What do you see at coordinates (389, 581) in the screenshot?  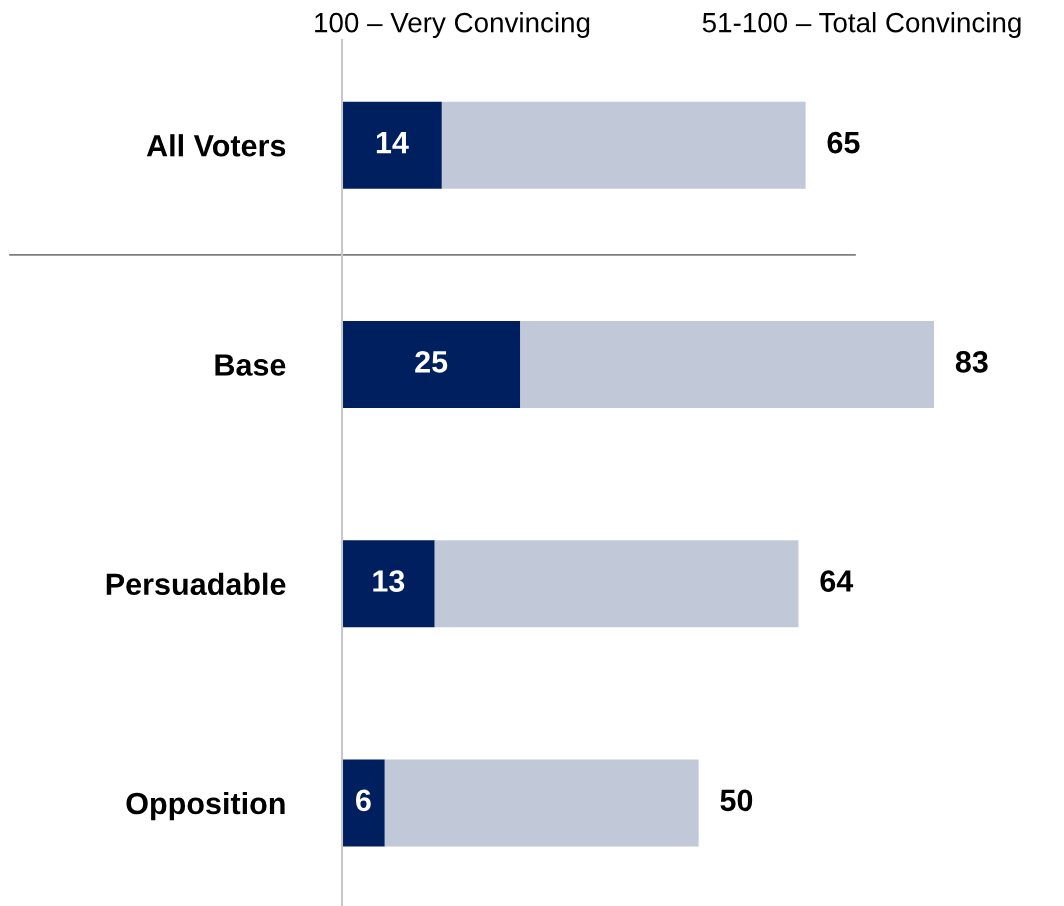 I see `data-label: 13` at bounding box center [389, 581].